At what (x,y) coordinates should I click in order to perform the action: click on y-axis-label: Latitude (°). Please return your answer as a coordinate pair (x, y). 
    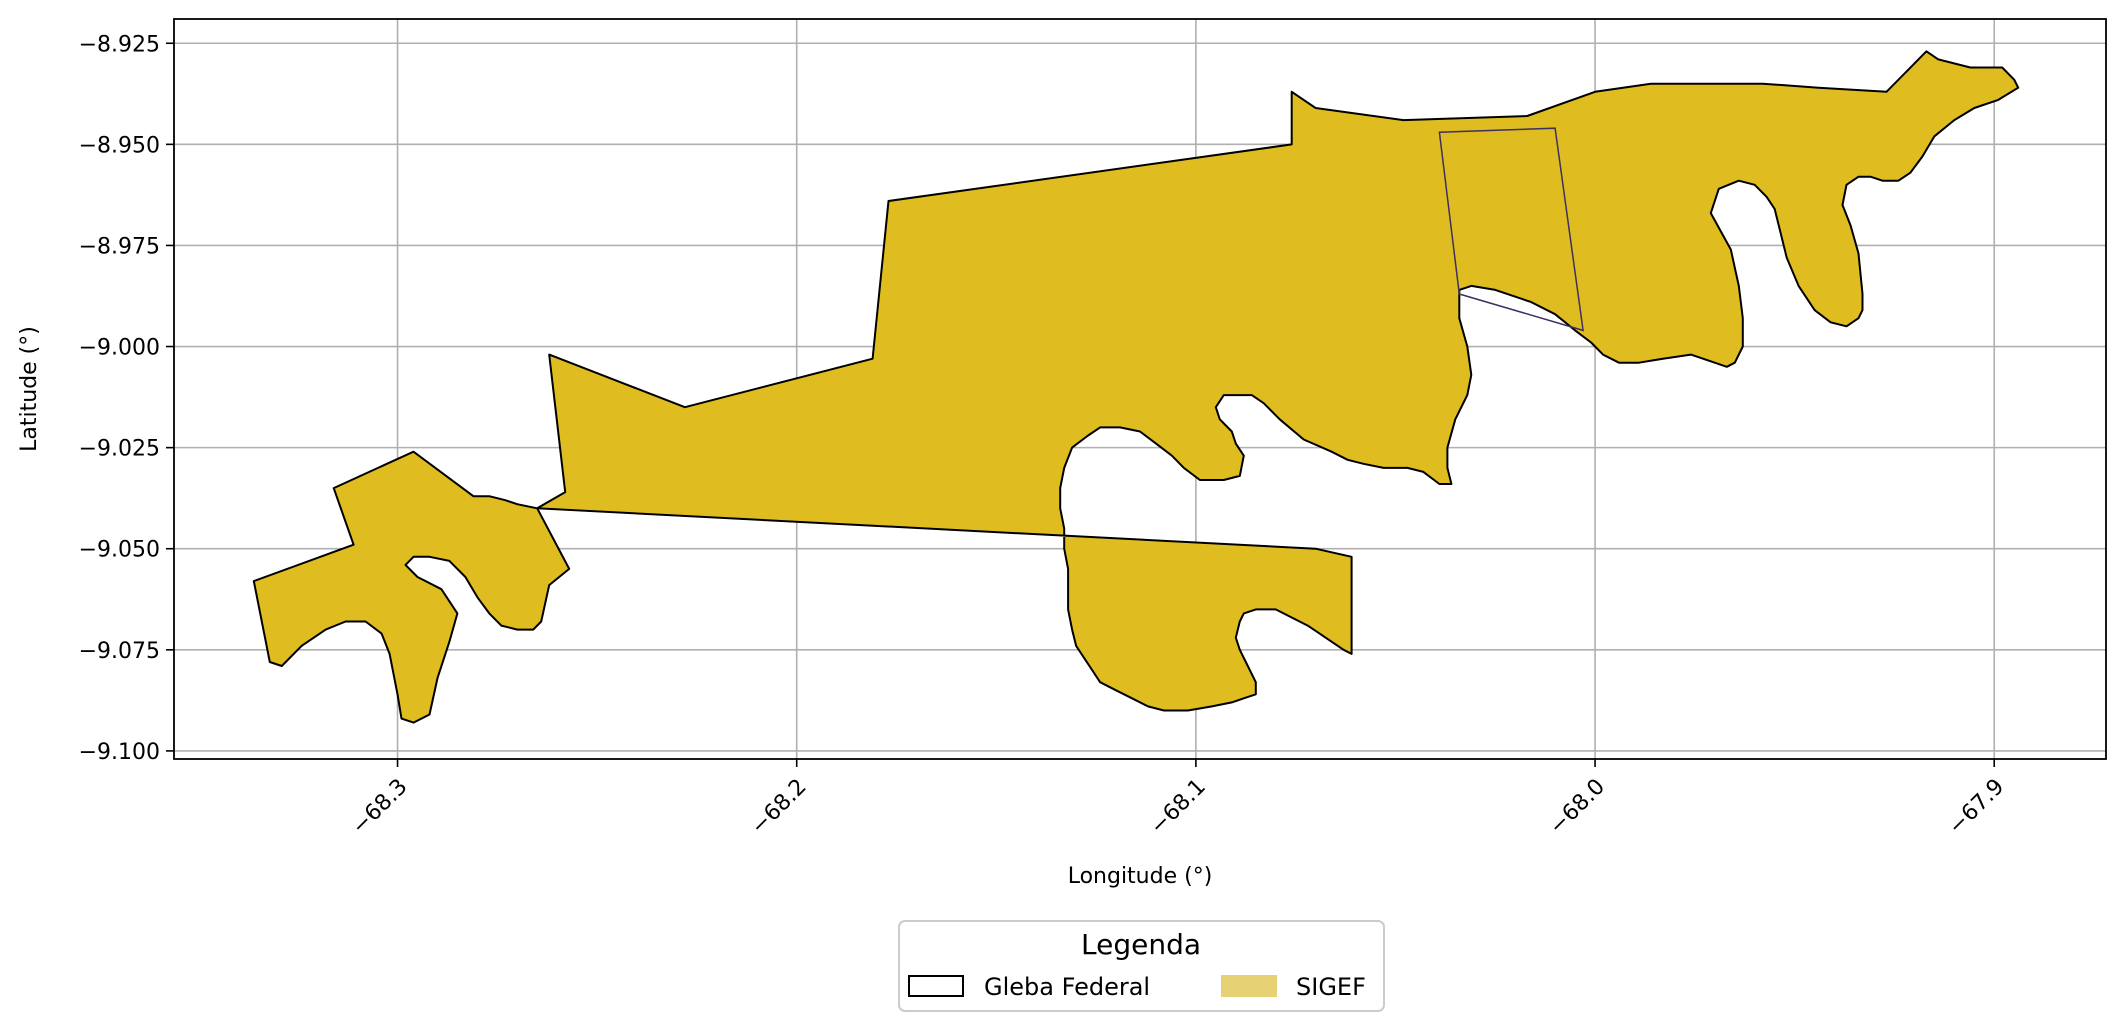
    Looking at the image, I should click on (29, 389).